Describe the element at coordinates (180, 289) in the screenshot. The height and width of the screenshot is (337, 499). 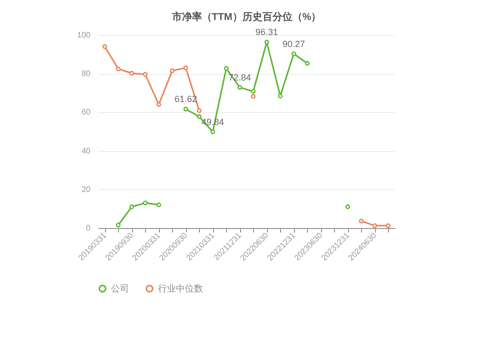
I see `legend-label: 行业中位数` at that location.